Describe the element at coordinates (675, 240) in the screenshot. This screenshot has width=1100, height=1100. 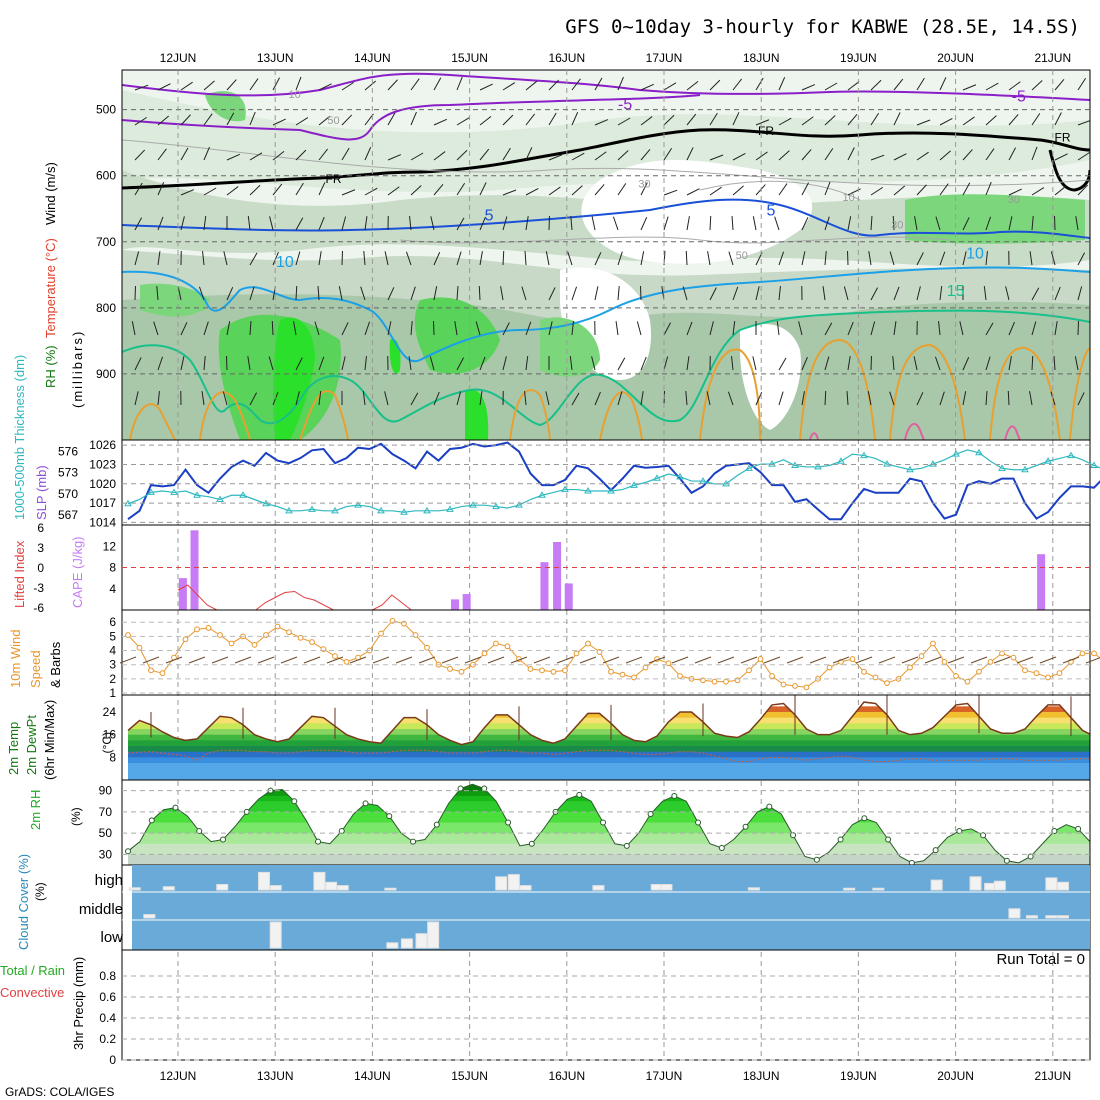
I see `rh-contour` at that location.